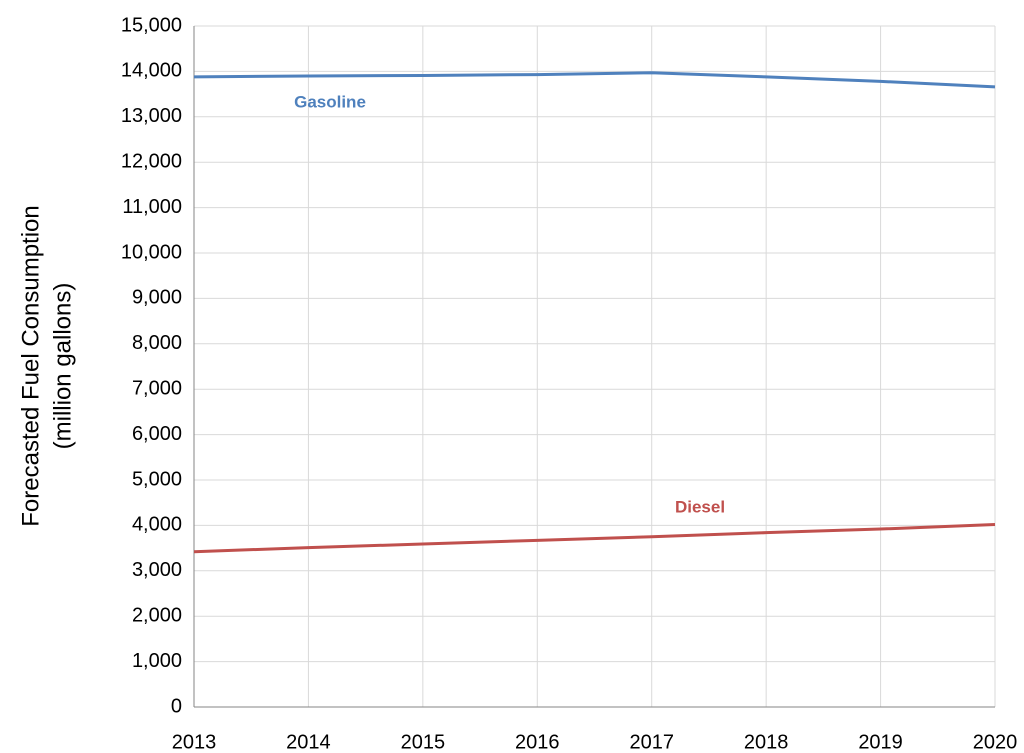 The image size is (1024, 753). What do you see at coordinates (62, 366) in the screenshot?
I see `y-axis-label: (million gallons)` at bounding box center [62, 366].